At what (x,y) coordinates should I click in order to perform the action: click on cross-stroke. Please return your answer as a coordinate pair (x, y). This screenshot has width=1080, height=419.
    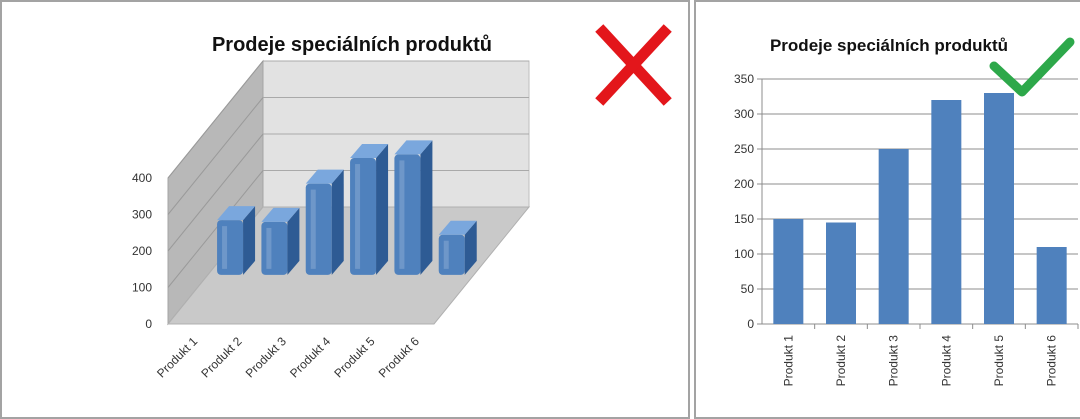
    Looking at the image, I should click on (633, 65).